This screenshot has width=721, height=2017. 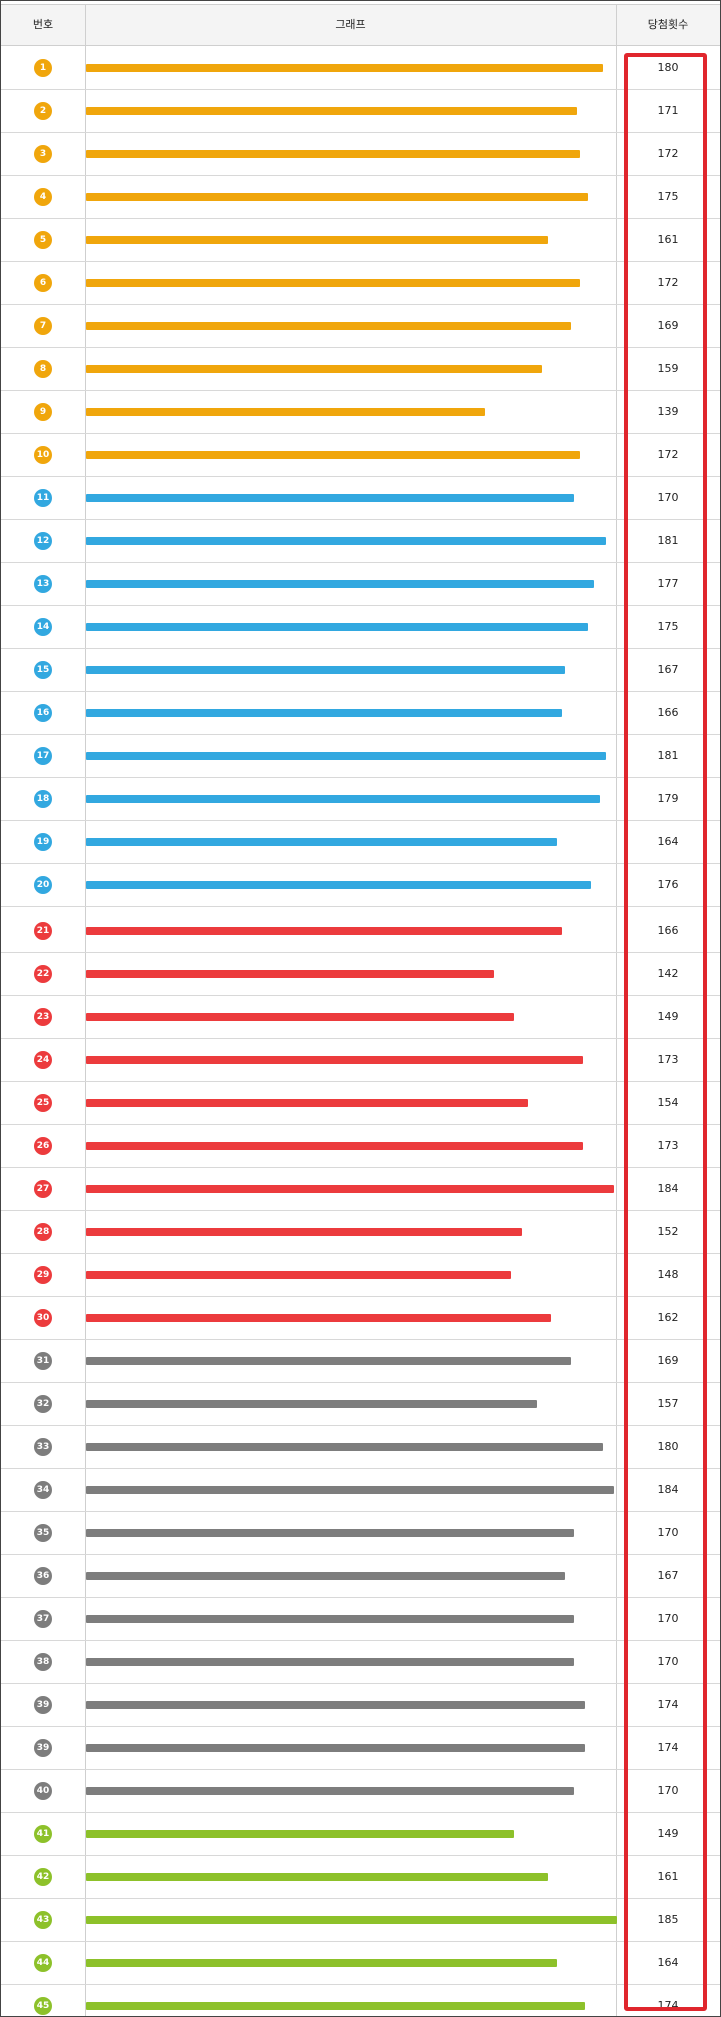 What do you see at coordinates (668, 1360) in the screenshot?
I see `frequency-count: 169` at bounding box center [668, 1360].